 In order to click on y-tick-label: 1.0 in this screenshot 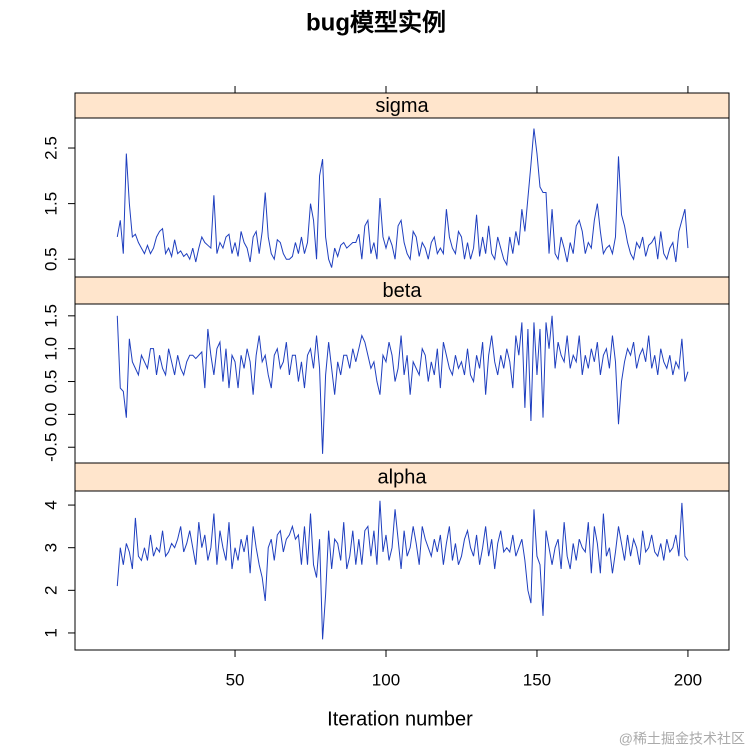, I will do `click(50, 349)`.